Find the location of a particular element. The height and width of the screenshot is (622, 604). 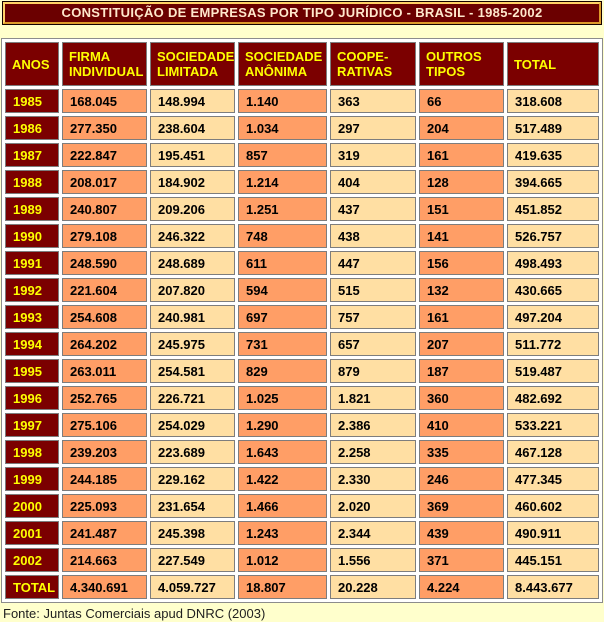

row-label-cell: 1991 is located at coordinates (32, 263).